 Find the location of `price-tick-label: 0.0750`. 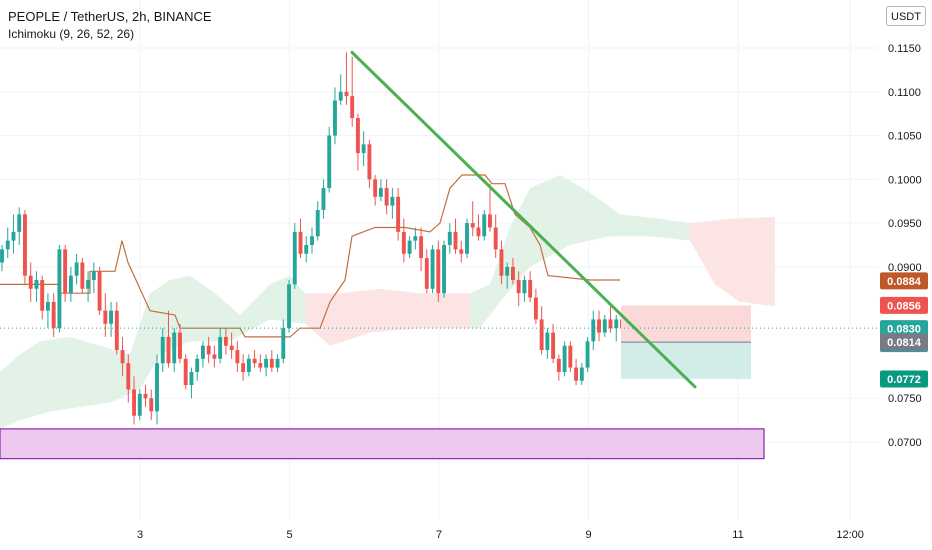

price-tick-label: 0.0750 is located at coordinates (905, 399).